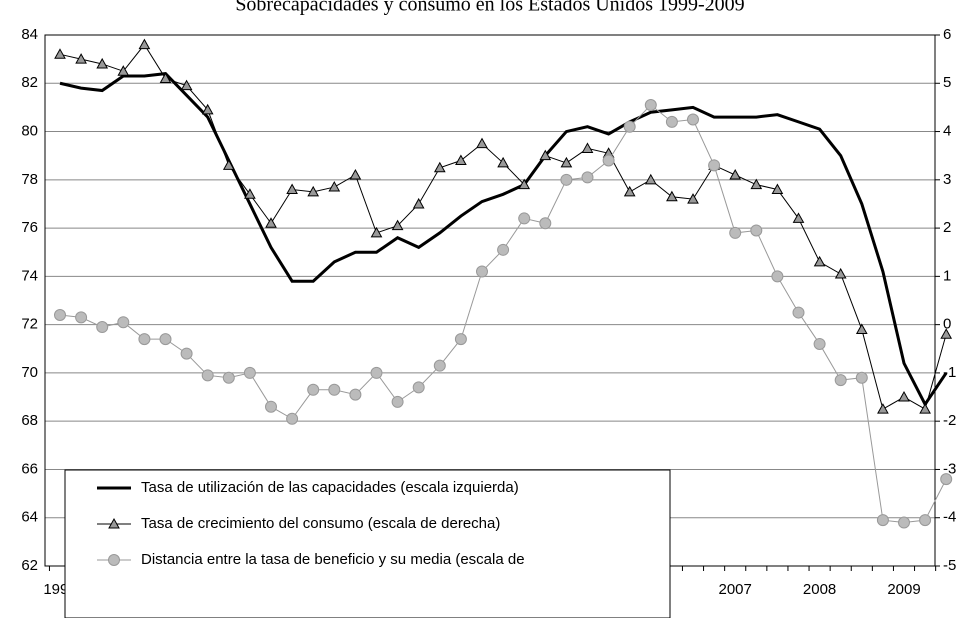  I want to click on x-tick-label: 2008, so click(819, 589).